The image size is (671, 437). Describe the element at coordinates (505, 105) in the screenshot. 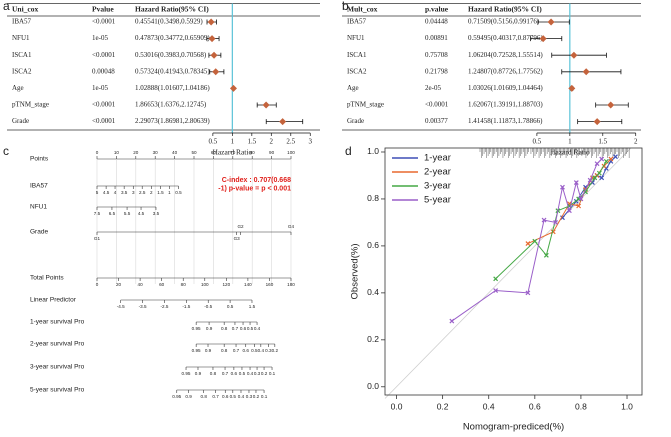

I see `hr-label: 1.62067(1.39191,1.88703)` at that location.